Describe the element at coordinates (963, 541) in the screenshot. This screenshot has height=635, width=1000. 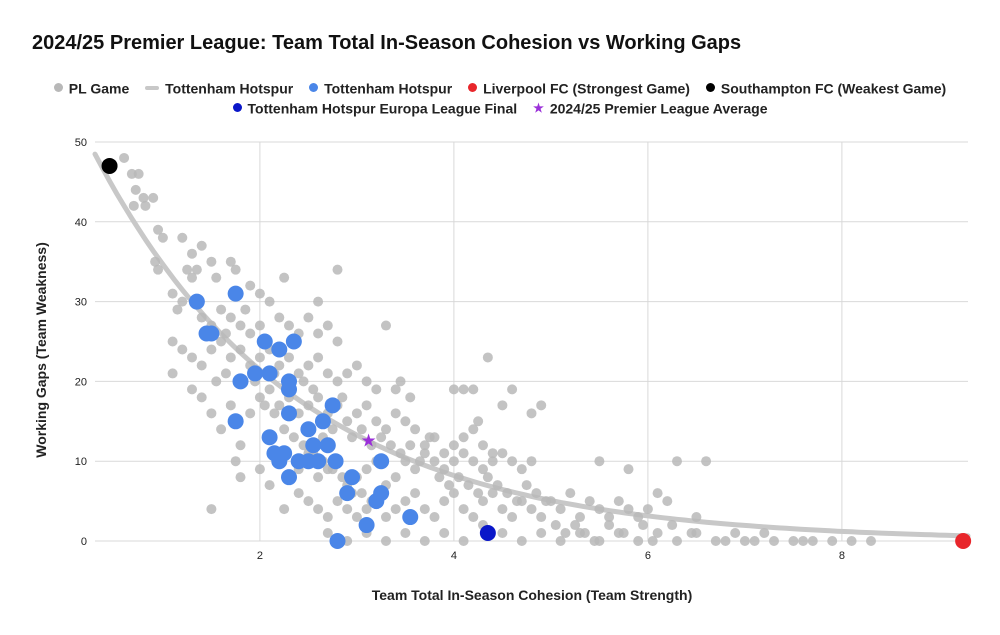
I see `liverpool-point` at that location.